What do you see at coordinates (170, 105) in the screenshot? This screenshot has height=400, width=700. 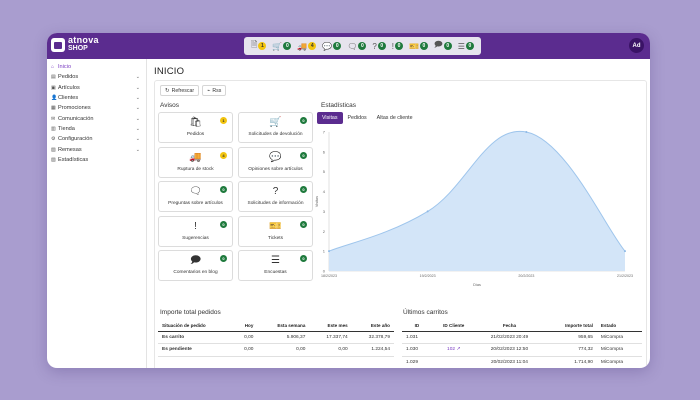 I see `avisos-title: Avisos` at bounding box center [170, 105].